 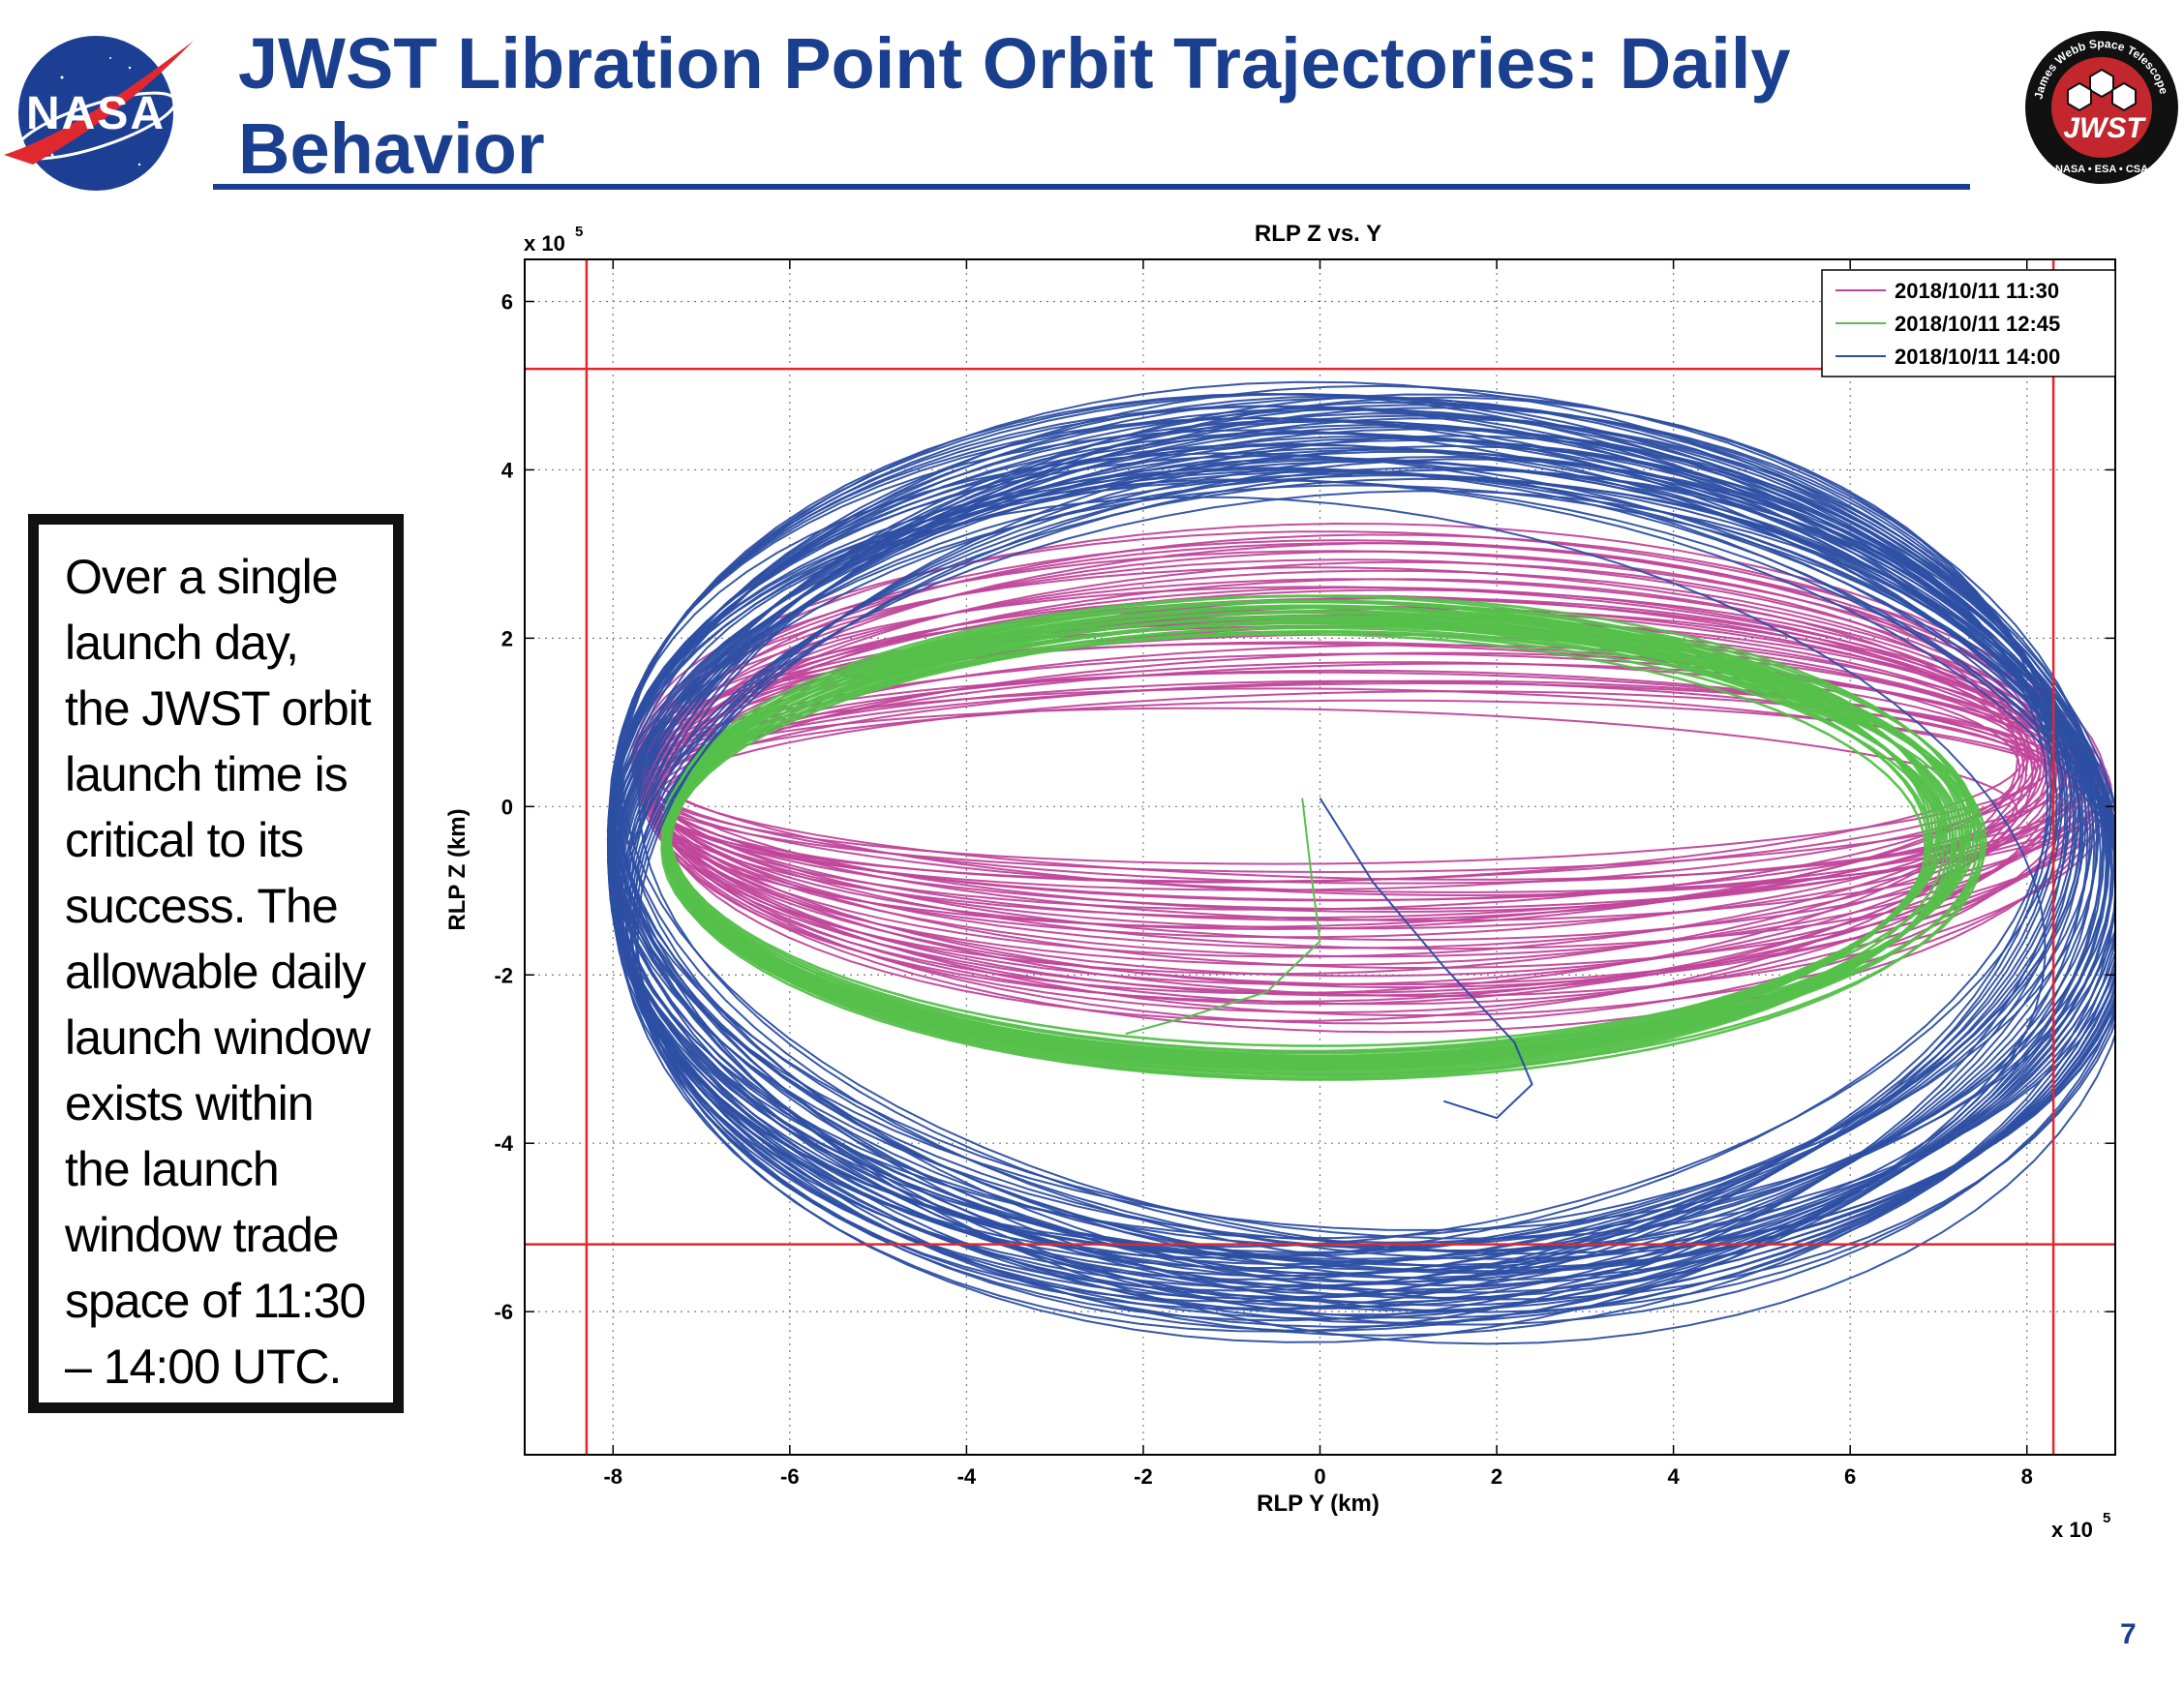 What do you see at coordinates (579, 232) in the screenshot?
I see `y-multiplier-exponent: 5` at bounding box center [579, 232].